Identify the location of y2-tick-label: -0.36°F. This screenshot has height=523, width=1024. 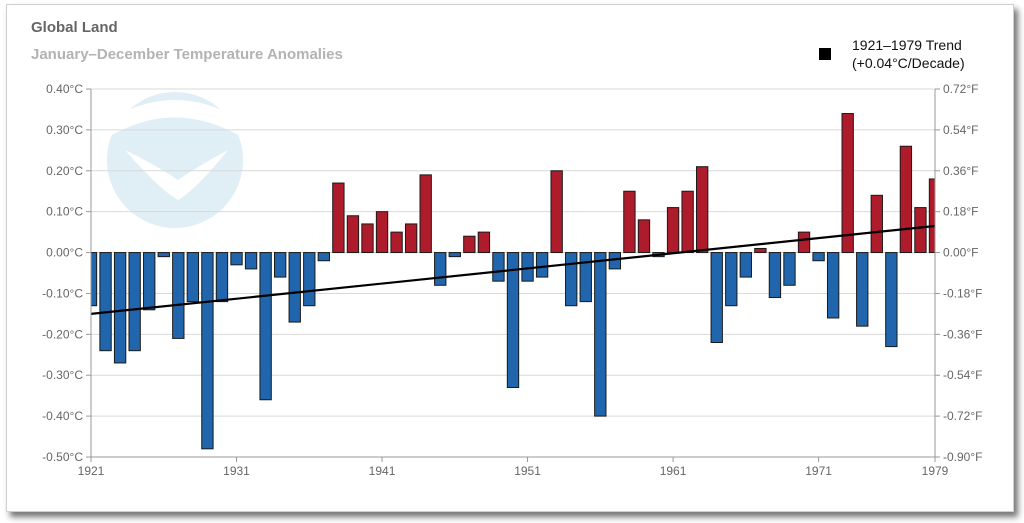
(962, 334).